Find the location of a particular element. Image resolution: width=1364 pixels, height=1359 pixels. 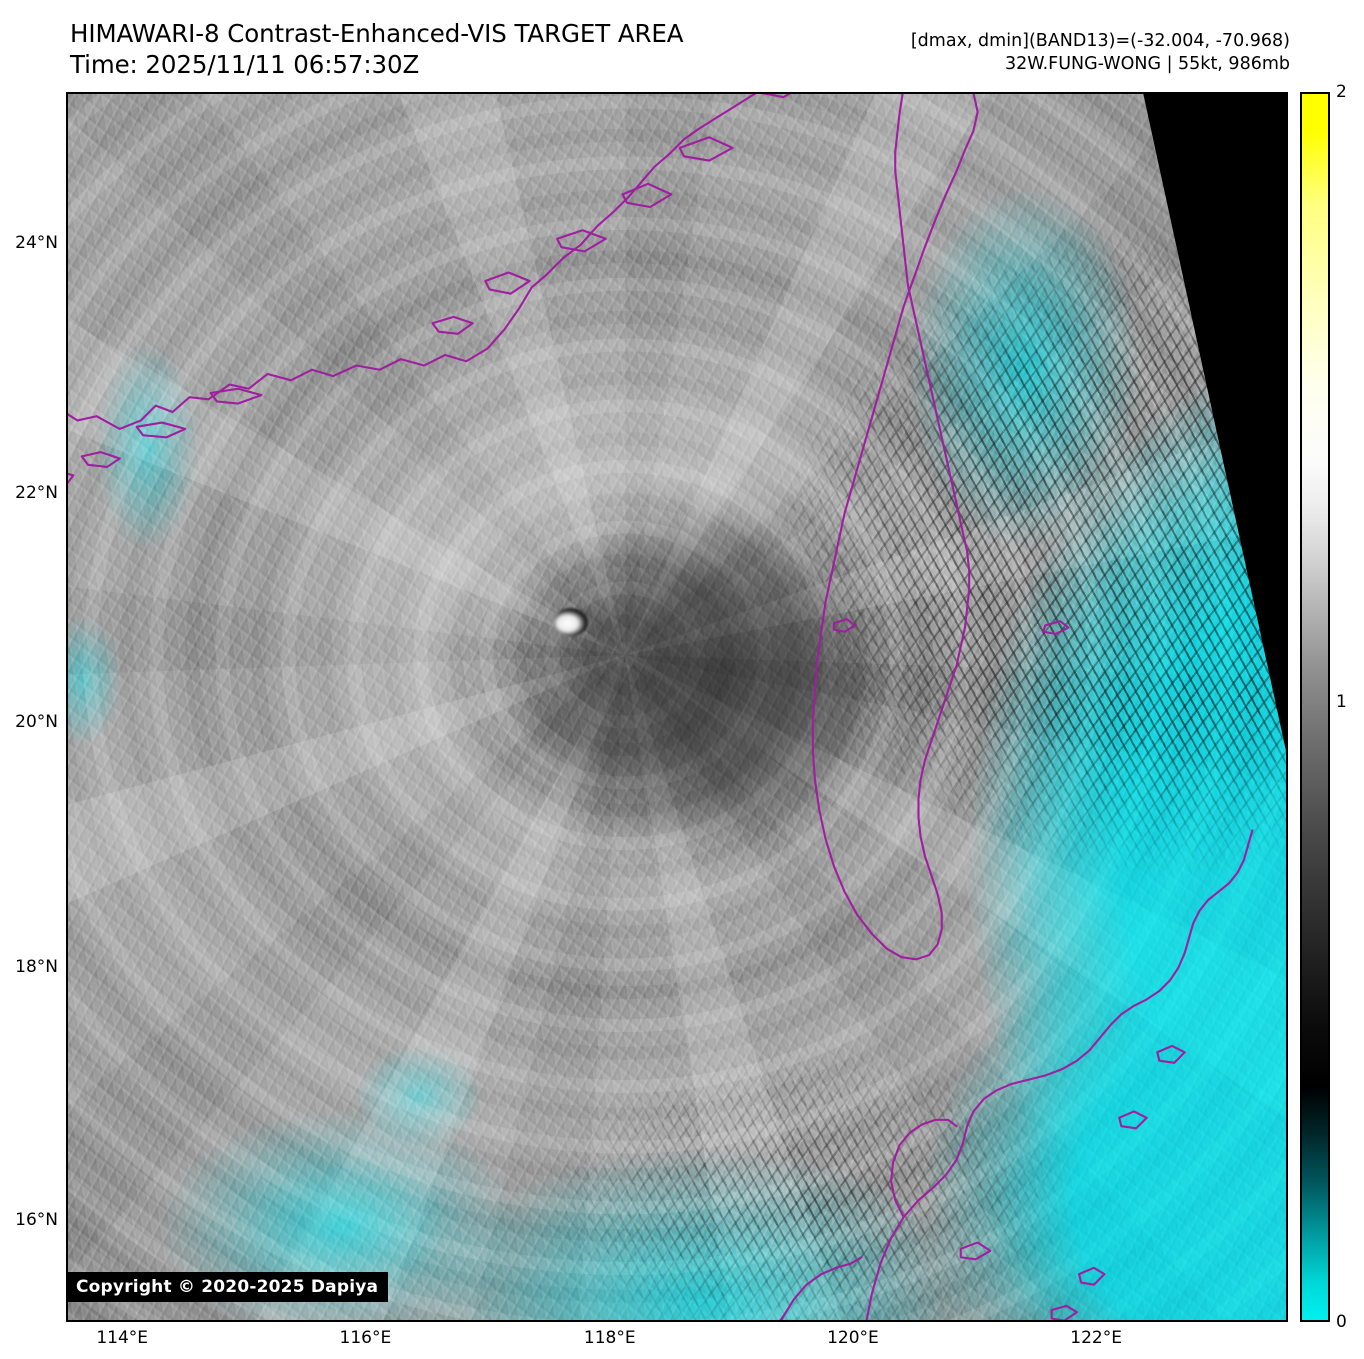

storm-info-label: 32W.FUNG-WONG | 55kt, 986mb is located at coordinates (1147, 64).